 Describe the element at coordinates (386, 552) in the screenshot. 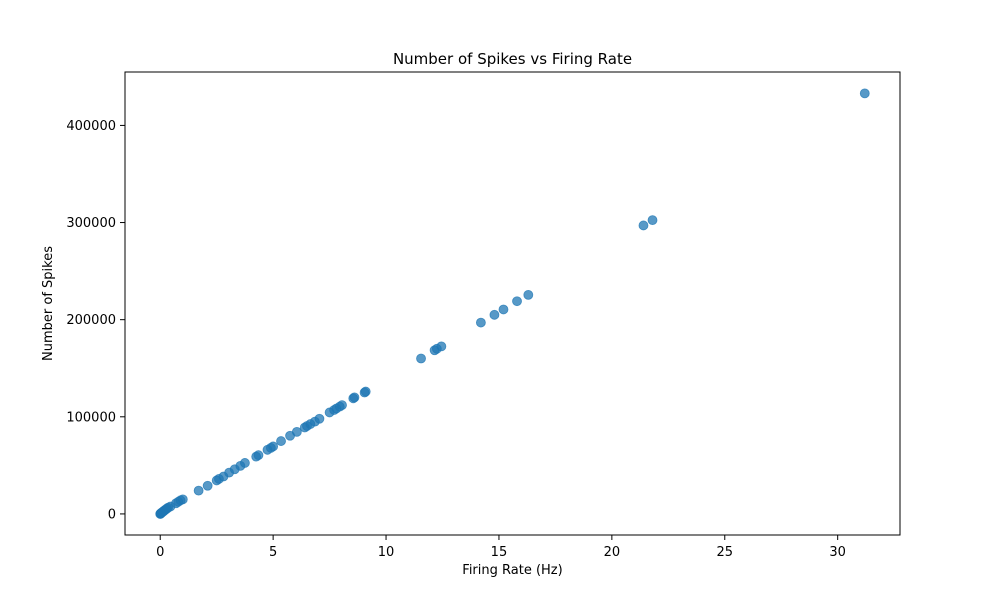

I see `x-tick-label: 10` at that location.